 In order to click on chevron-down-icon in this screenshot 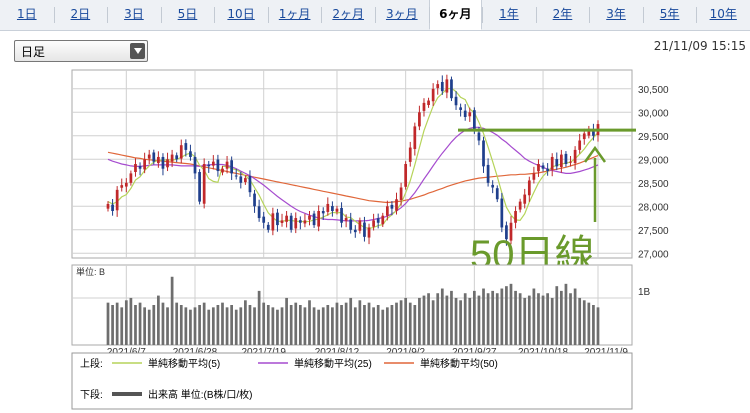, I will do `click(137, 51)`.